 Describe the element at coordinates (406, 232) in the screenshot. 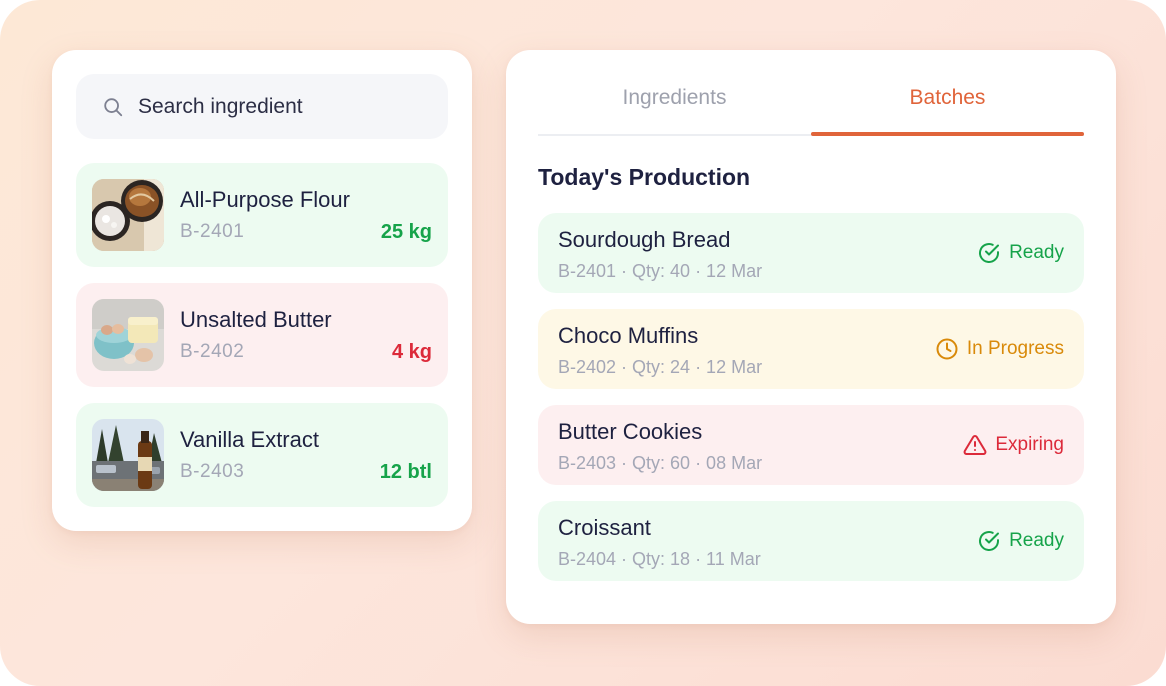

I see `ingredient-quantity: 25 kg` at that location.